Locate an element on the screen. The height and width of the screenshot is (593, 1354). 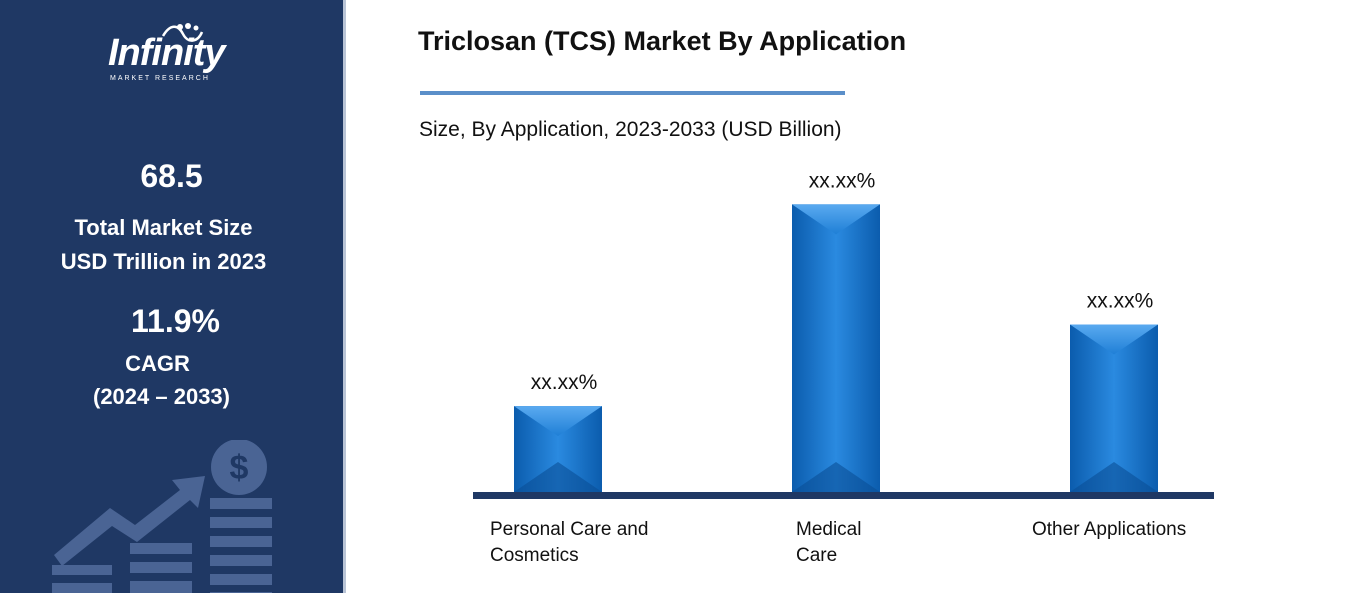
category-label-0-line-1: Cosmetics is located at coordinates (534, 555).